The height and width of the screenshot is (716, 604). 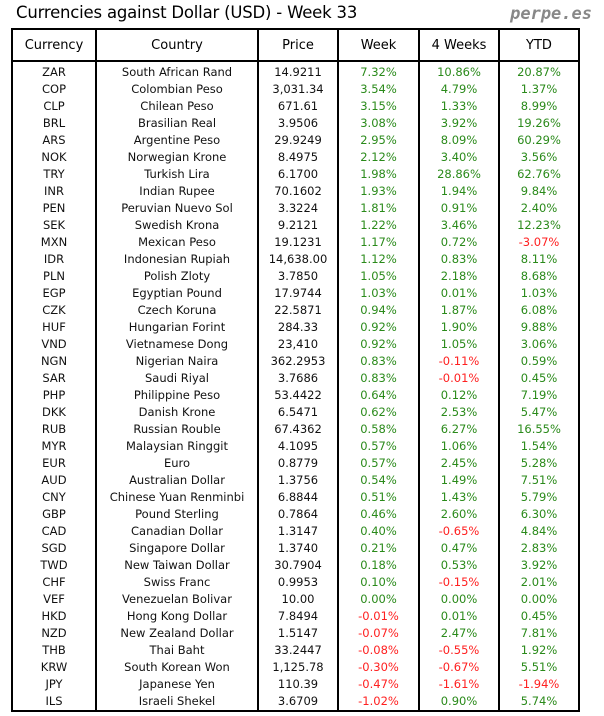 What do you see at coordinates (378, 480) in the screenshot?
I see `week-change: 0.54%` at bounding box center [378, 480].